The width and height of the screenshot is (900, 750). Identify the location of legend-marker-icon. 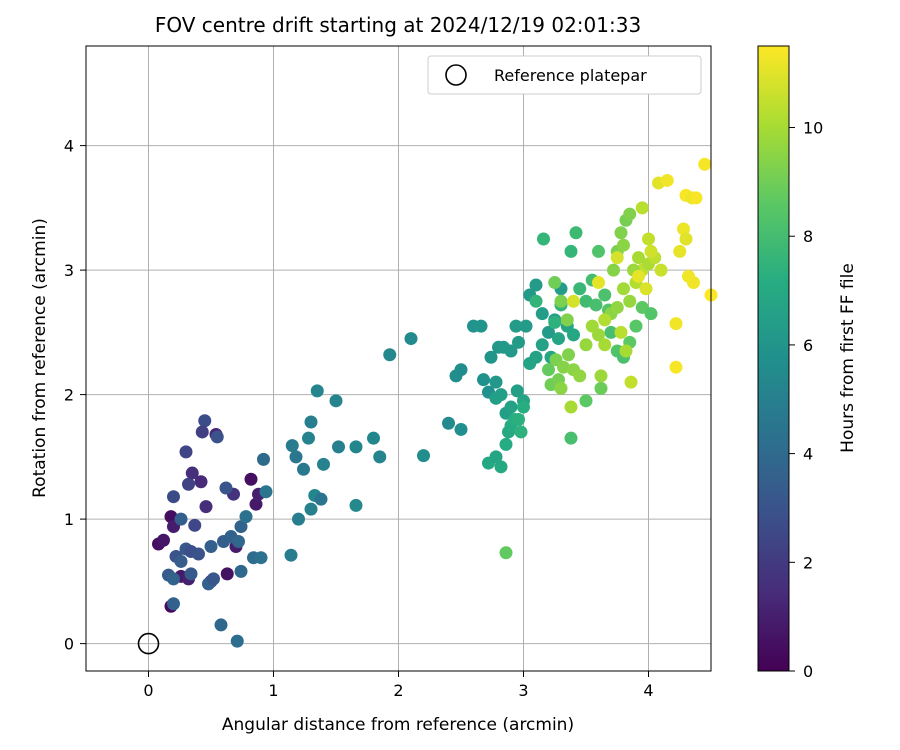
(456, 75).